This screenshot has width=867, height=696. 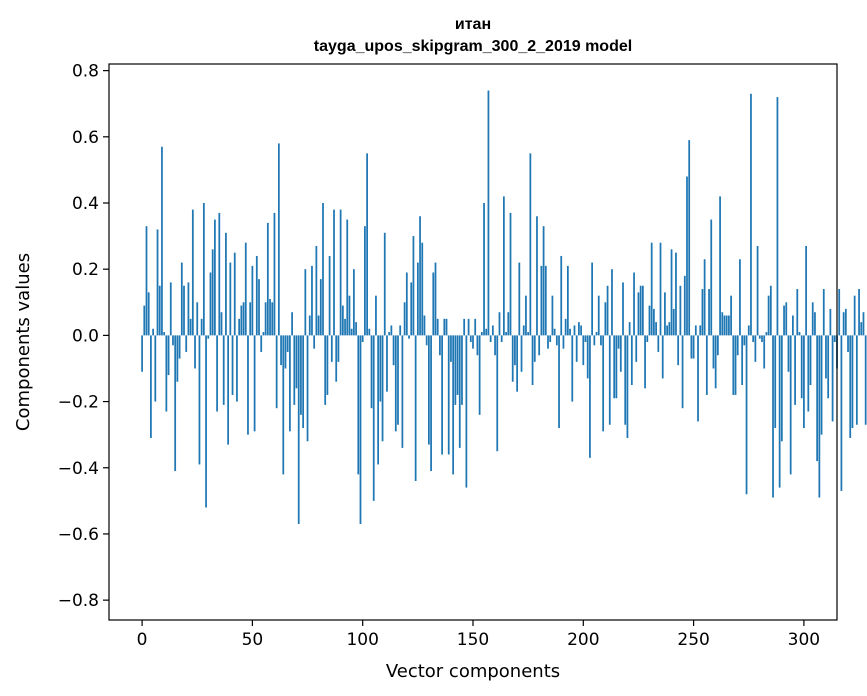 I want to click on y-tick-label: −0.4, so click(x=78, y=469).